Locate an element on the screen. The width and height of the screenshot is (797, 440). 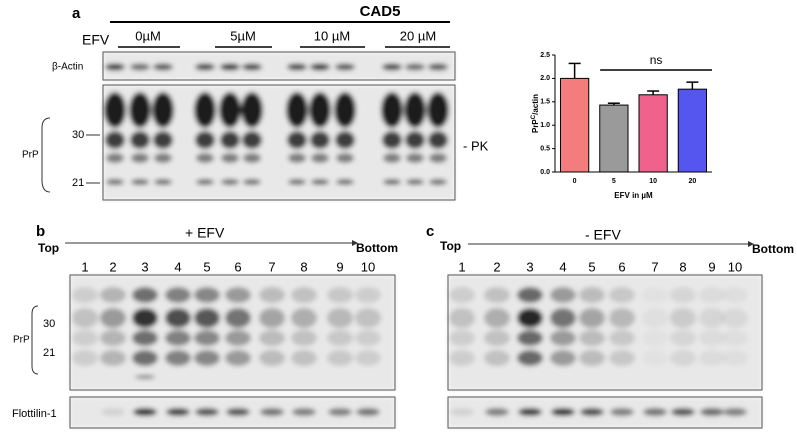
panel-letter: a is located at coordinates (76, 13).